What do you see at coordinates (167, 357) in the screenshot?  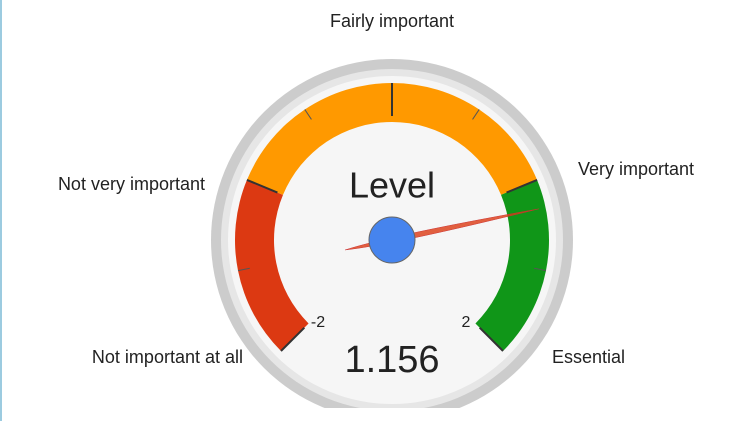 I see `category-label: Not important at all` at bounding box center [167, 357].